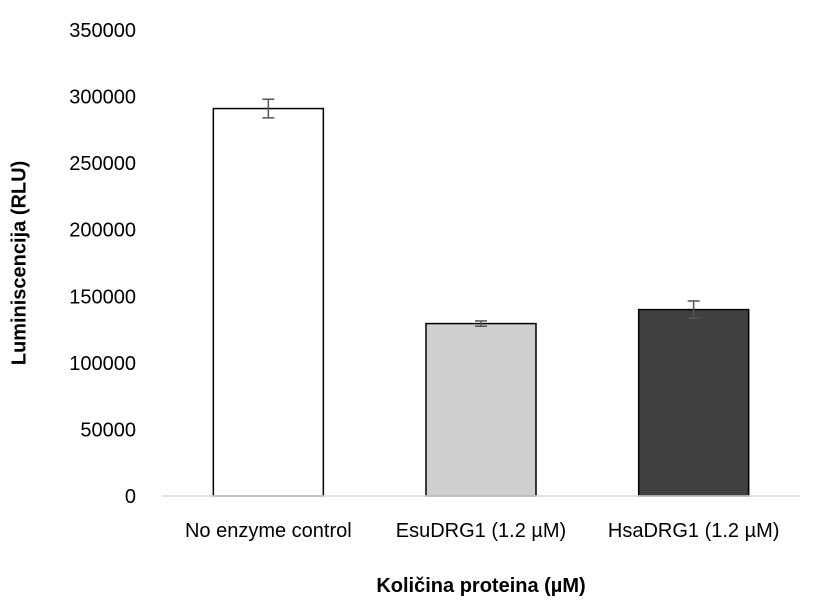 The image size is (814, 613). I want to click on y-tick-label: 250000, so click(102, 164).